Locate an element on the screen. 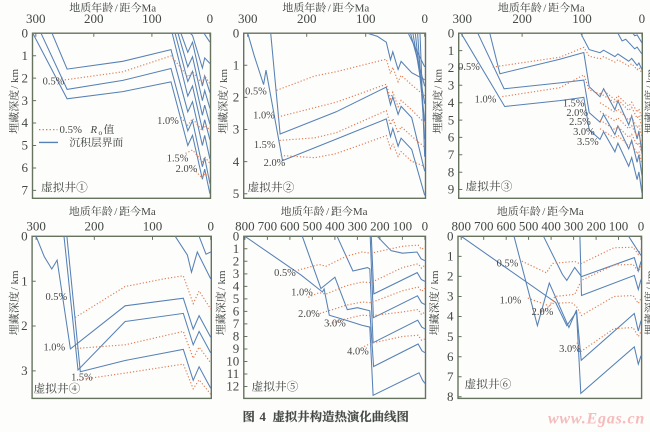 The height and width of the screenshot is (432, 650). svg-text: 2.5% is located at coordinates (580, 122).